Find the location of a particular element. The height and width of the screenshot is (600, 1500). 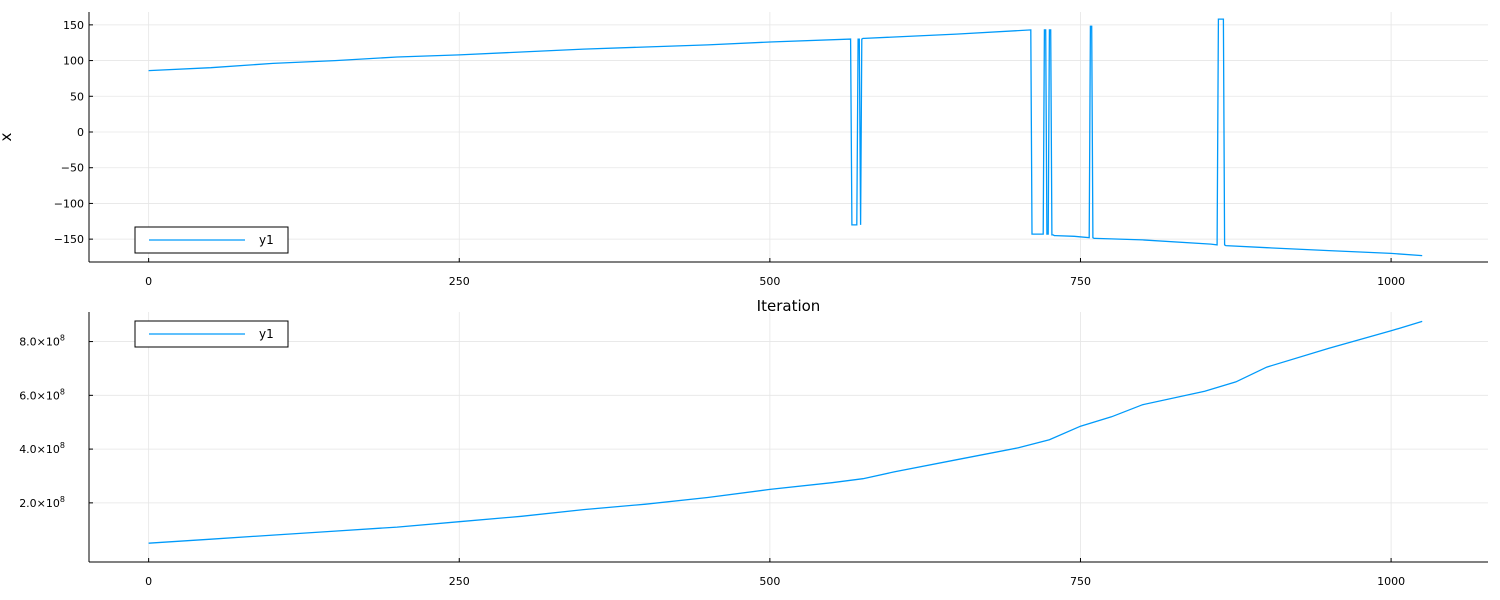

x-axis-title: Iteration is located at coordinates (789, 306).